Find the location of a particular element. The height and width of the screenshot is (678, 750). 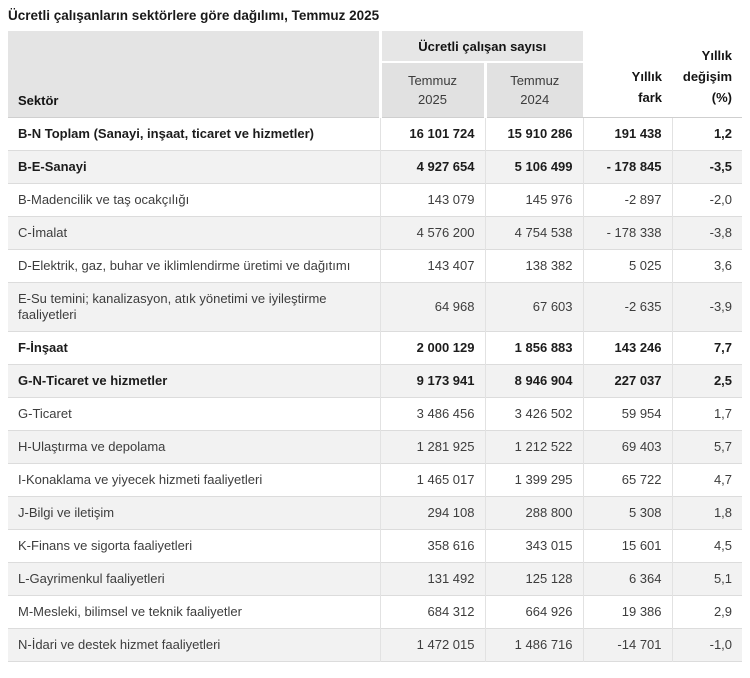

value-jul-2024-cell: 1 399 295 is located at coordinates (534, 480).